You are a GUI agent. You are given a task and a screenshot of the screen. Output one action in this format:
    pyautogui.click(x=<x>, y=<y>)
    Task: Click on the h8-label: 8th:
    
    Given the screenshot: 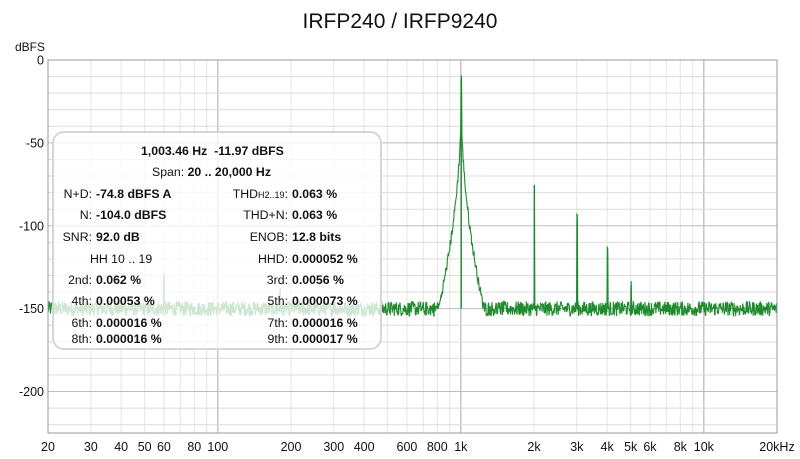 What is the action you would take?
    pyautogui.click(x=81, y=339)
    